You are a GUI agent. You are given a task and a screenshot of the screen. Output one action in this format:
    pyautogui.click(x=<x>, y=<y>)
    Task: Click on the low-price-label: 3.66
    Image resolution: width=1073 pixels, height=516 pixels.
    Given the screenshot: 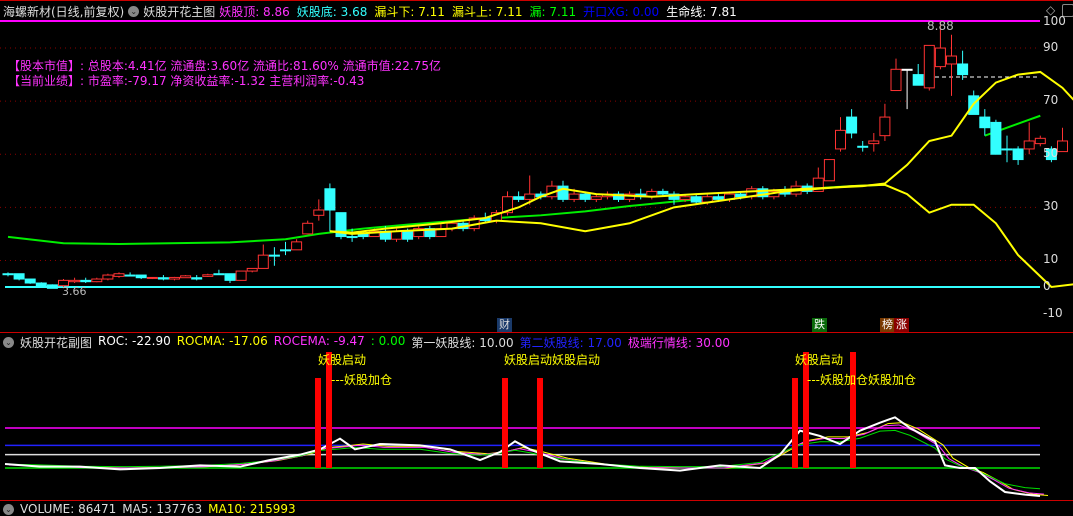 What is the action you would take?
    pyautogui.click(x=74, y=291)
    